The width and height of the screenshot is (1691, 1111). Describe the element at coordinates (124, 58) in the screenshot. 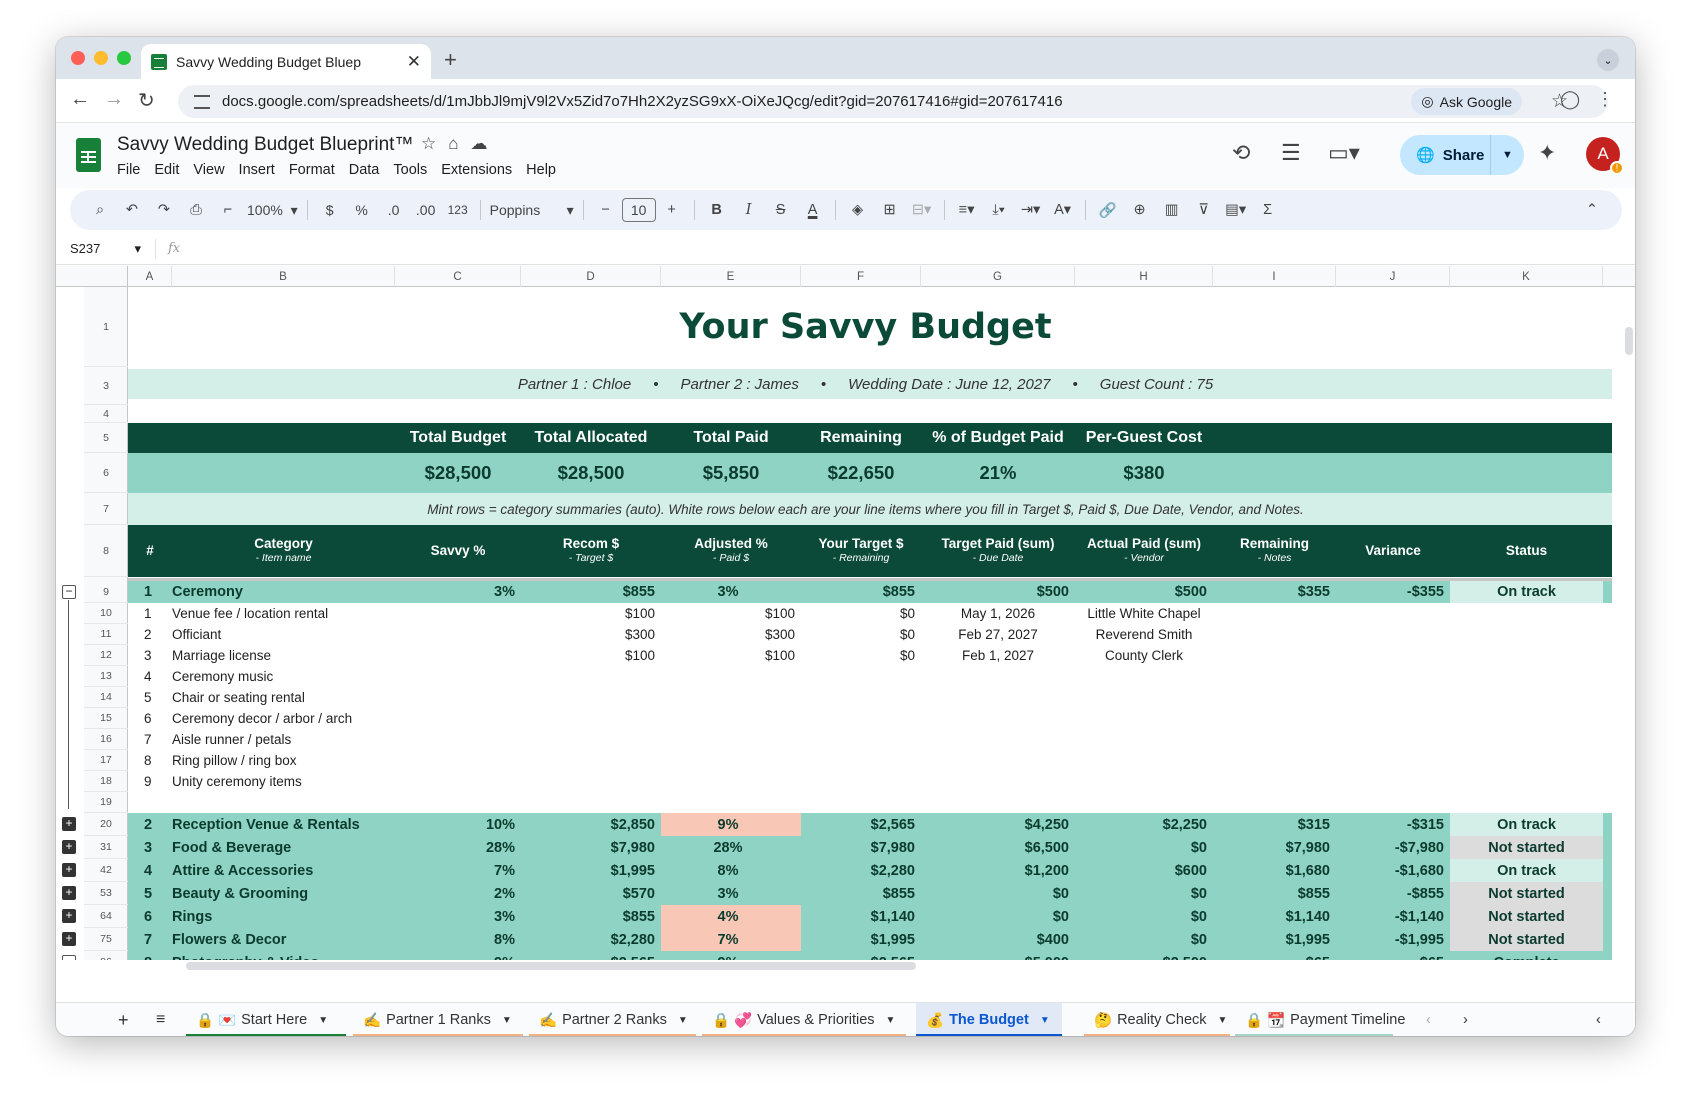

I see `zoom-window-button` at that location.